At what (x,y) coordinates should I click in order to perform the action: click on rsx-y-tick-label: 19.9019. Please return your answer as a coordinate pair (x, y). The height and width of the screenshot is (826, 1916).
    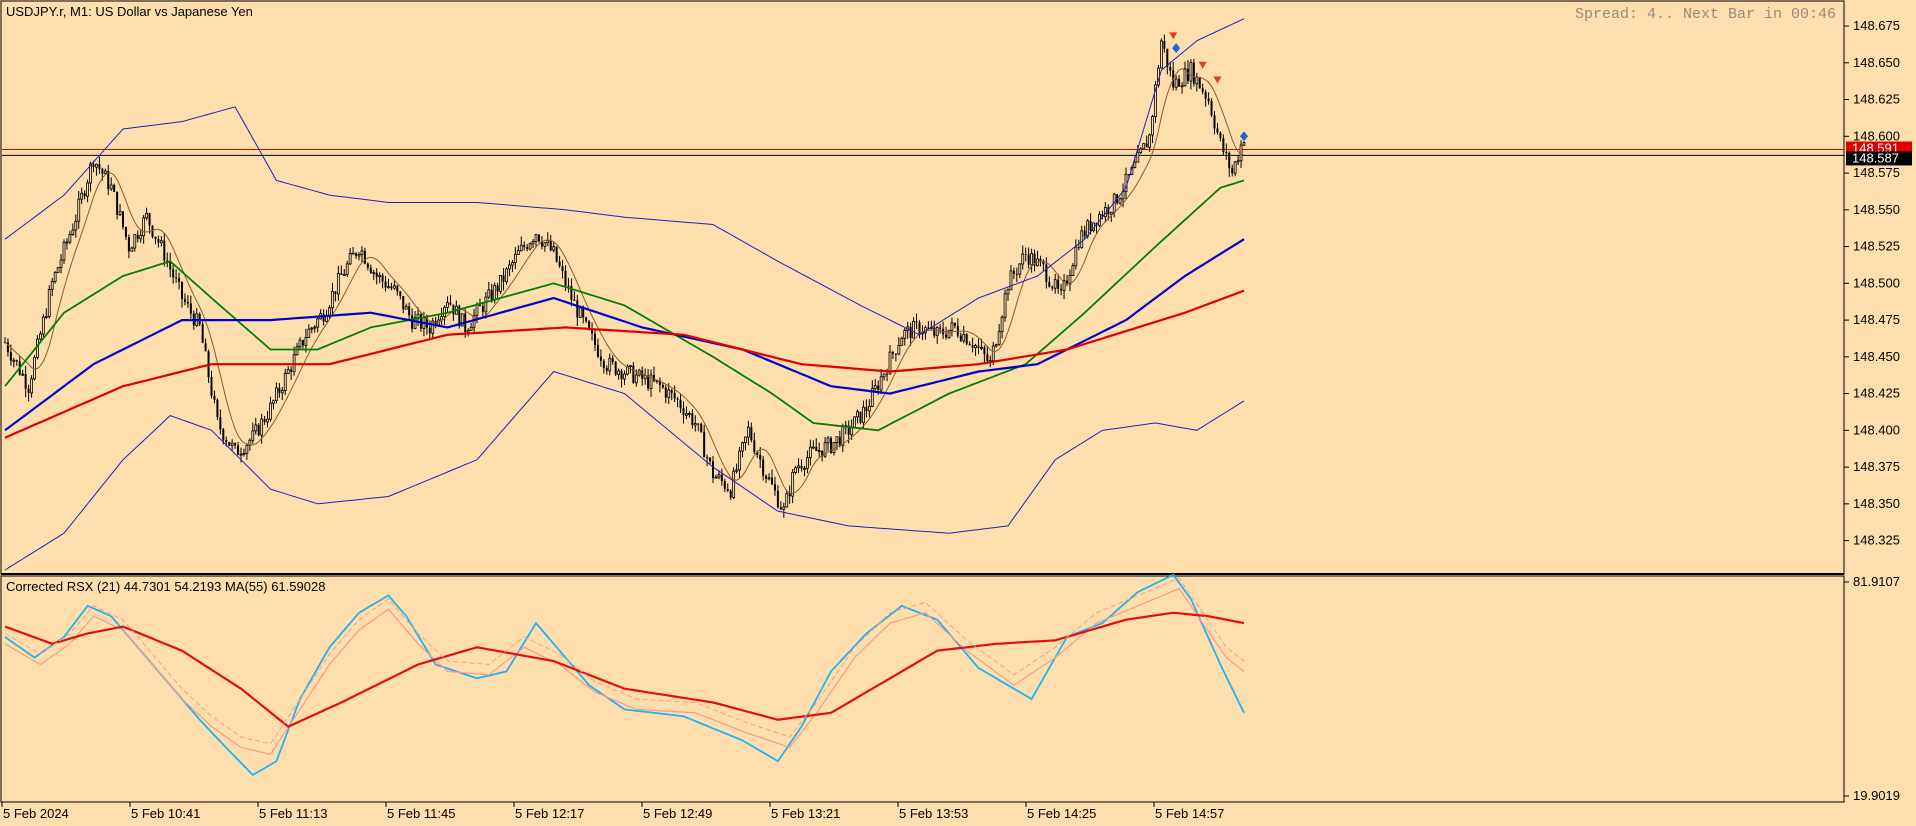
    Looking at the image, I should click on (1876, 795).